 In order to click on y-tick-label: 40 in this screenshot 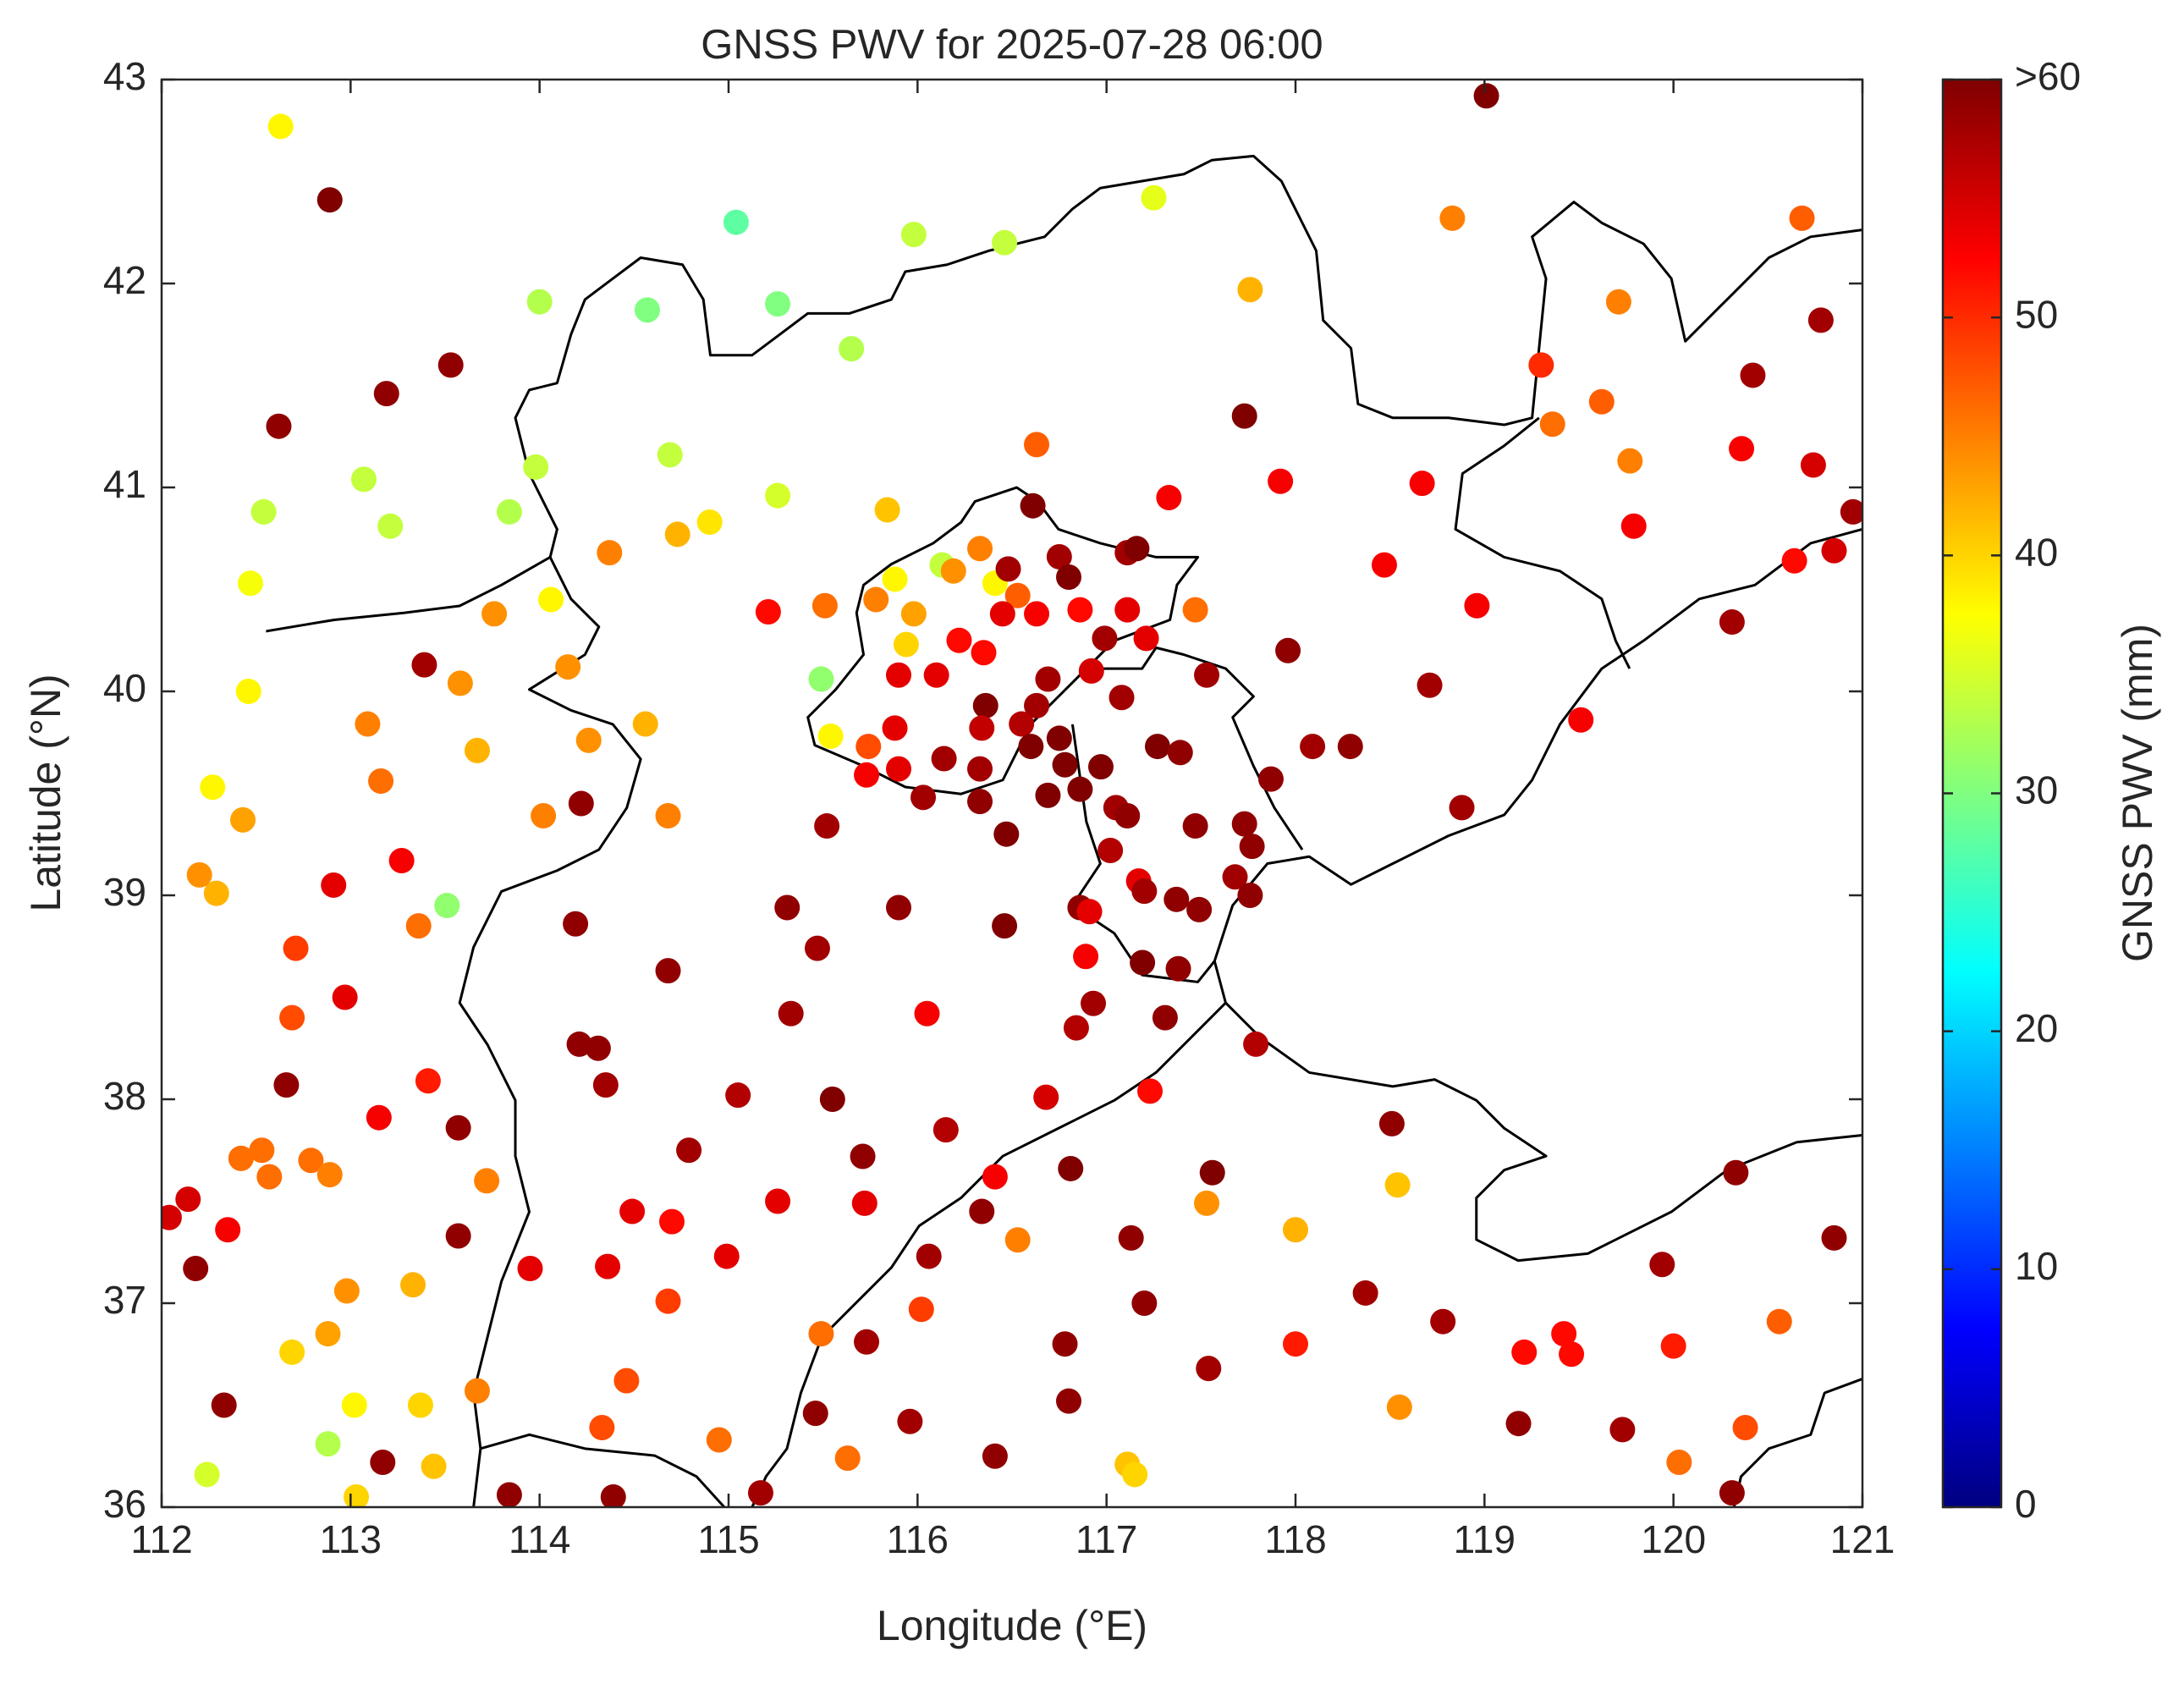, I will do `click(124, 688)`.